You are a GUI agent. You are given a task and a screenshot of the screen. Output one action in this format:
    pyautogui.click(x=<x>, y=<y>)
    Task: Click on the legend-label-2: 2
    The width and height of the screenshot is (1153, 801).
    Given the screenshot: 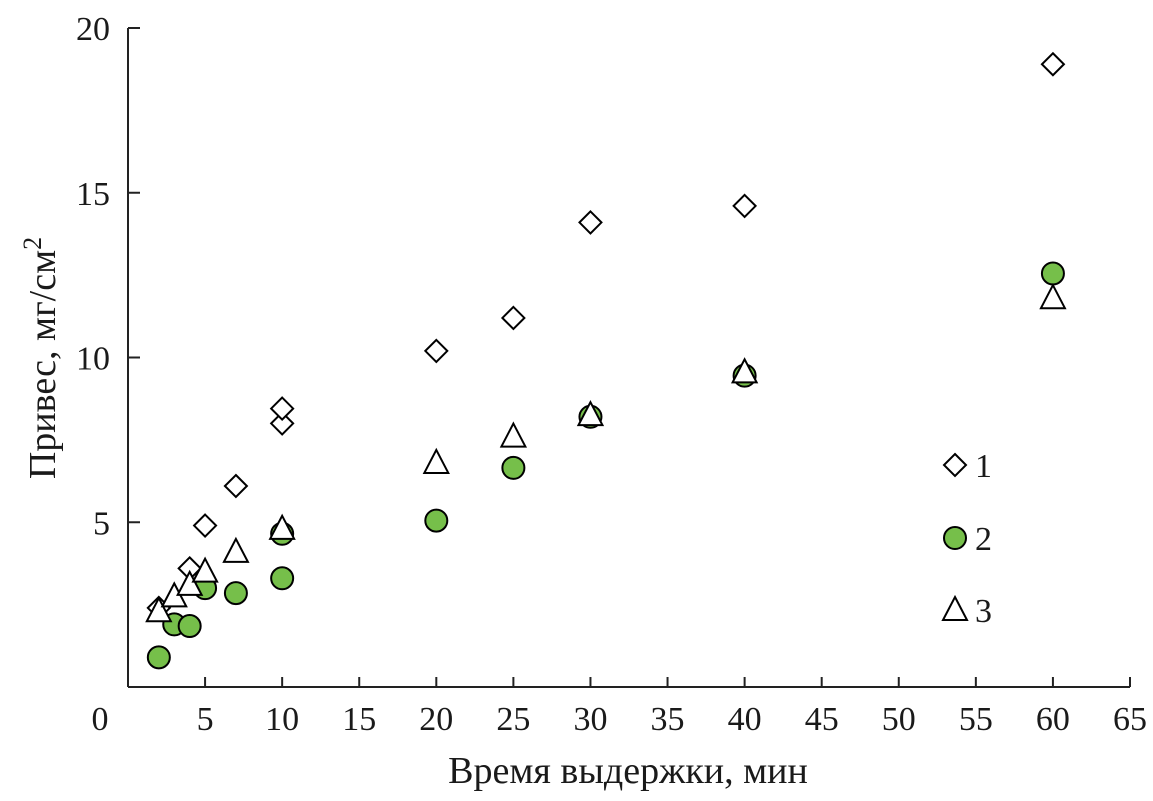 What is the action you would take?
    pyautogui.click(x=983, y=539)
    